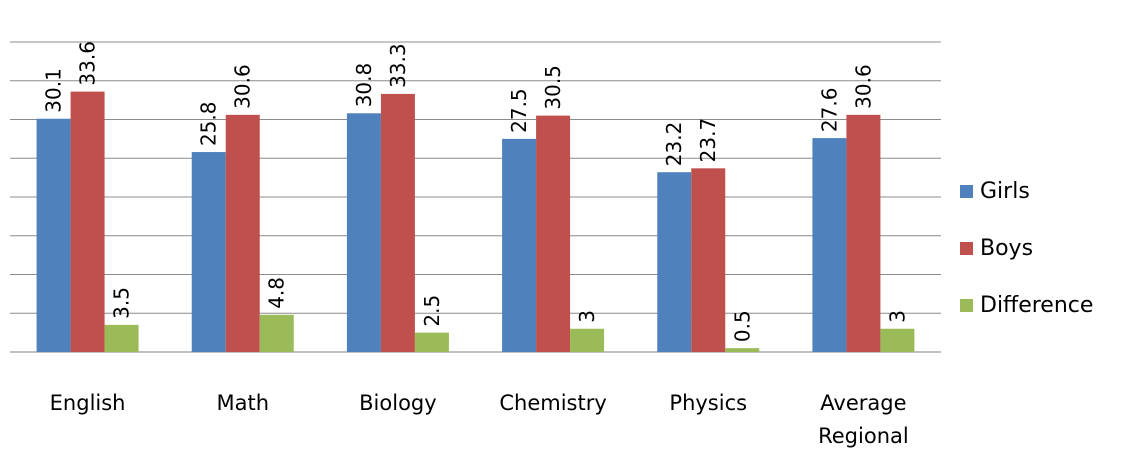 Image resolution: width=1132 pixels, height=453 pixels. Describe the element at coordinates (708, 260) in the screenshot. I see `bar-boys-physics` at that location.